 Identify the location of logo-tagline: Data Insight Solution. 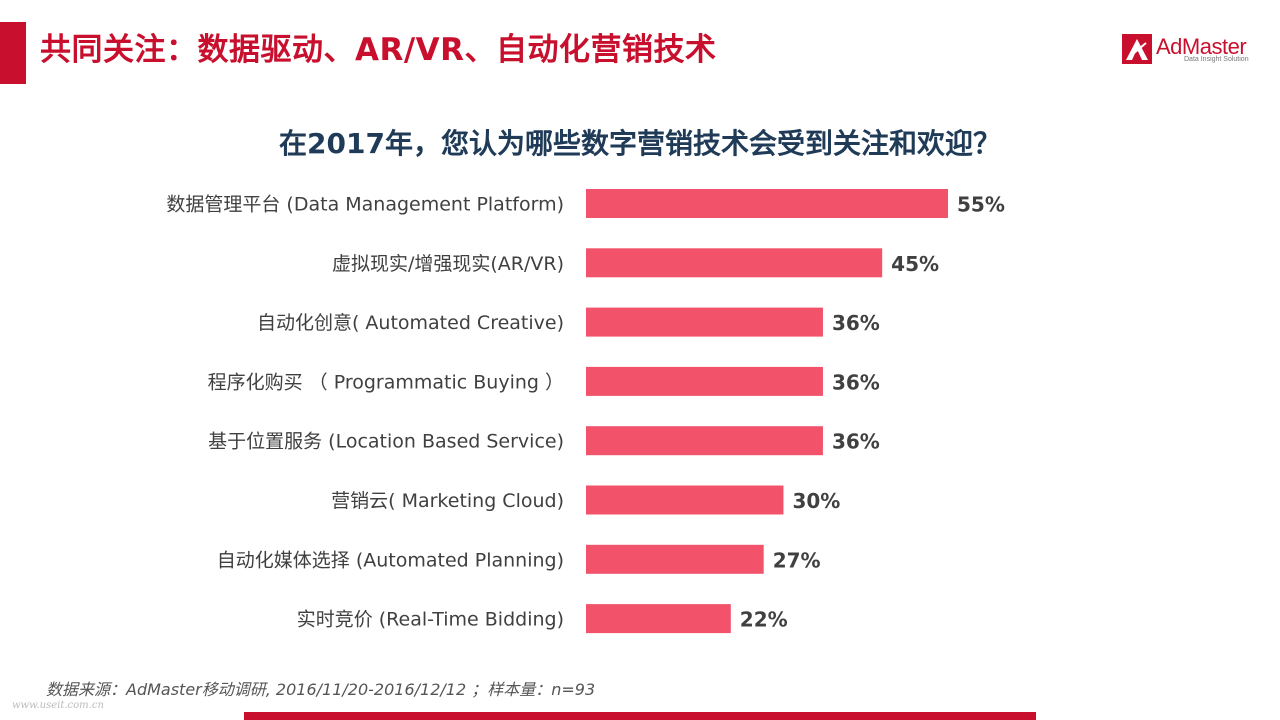
(1216, 59).